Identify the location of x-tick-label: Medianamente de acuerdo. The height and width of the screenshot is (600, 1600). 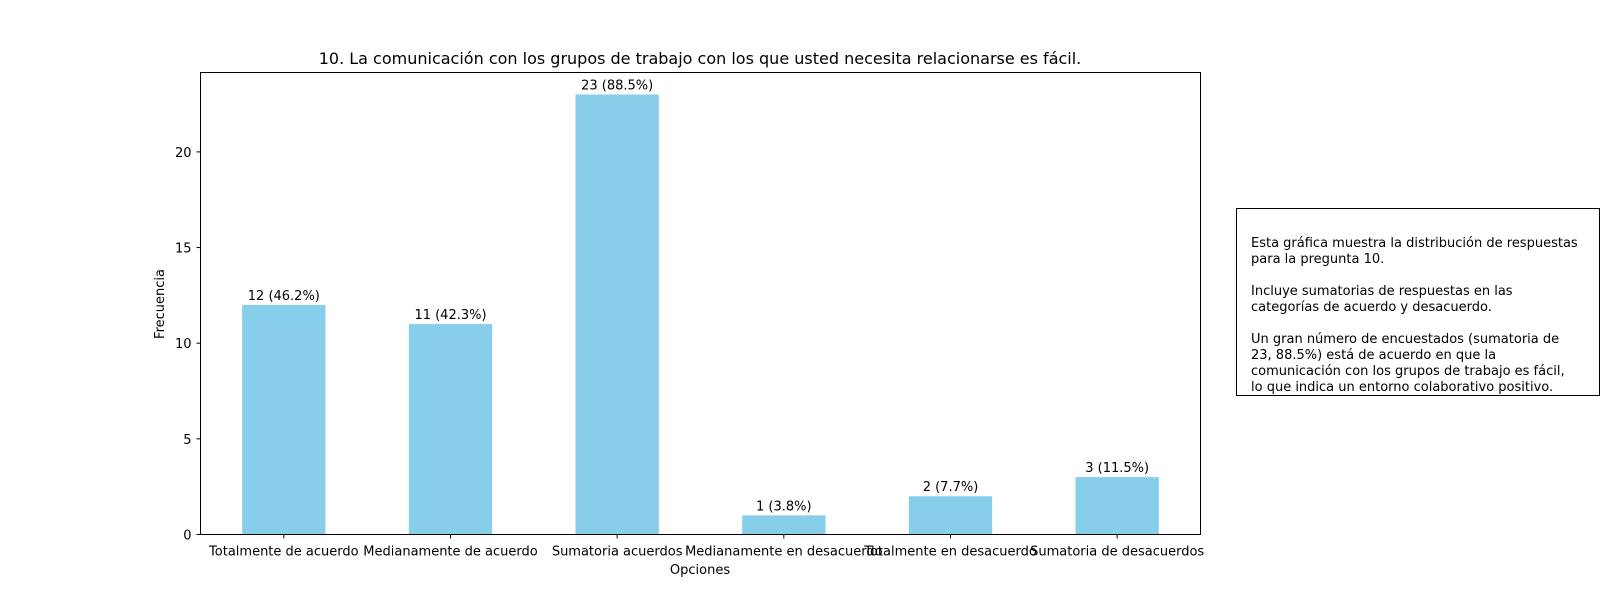
(450, 552).